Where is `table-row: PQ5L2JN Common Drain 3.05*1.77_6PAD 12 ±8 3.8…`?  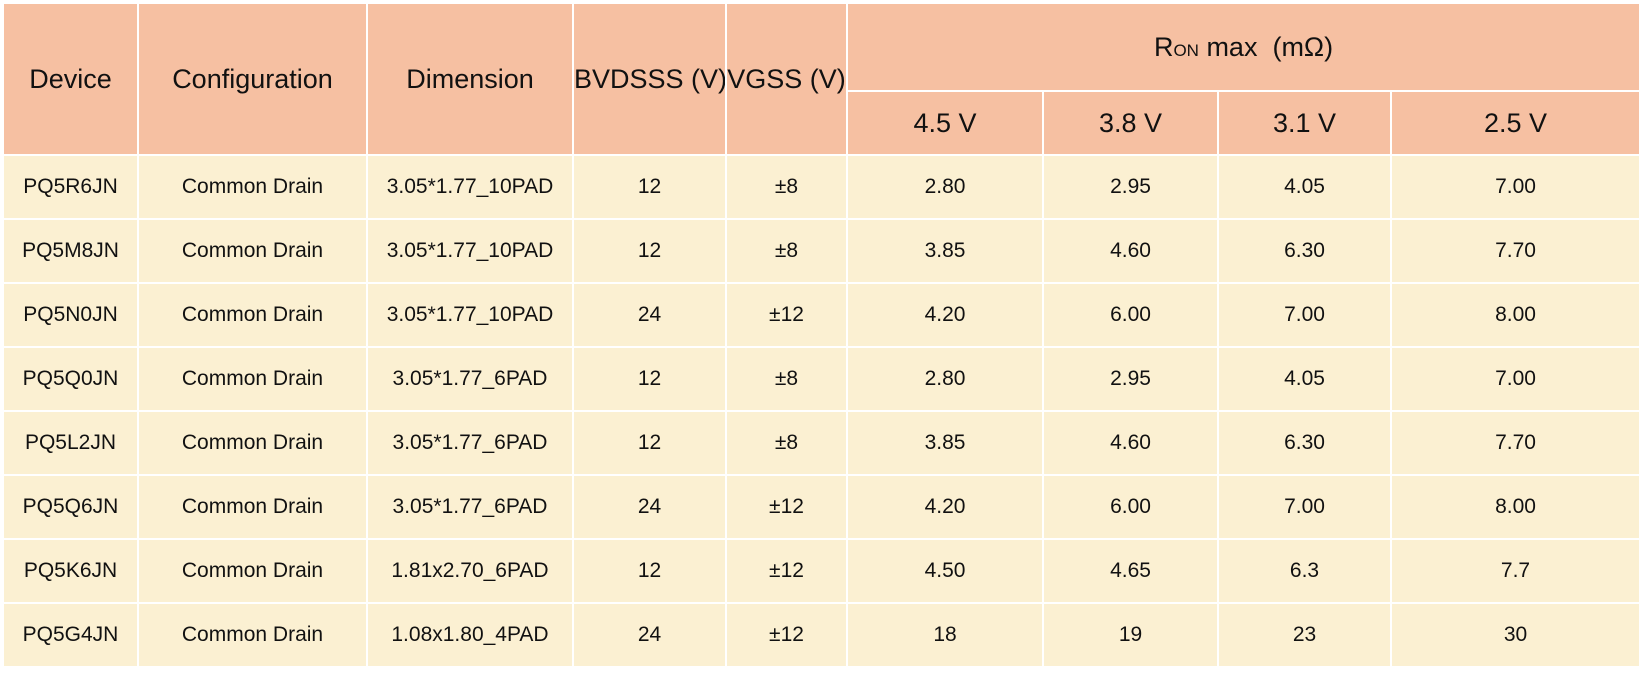 table-row: PQ5L2JN Common Drain 3.05*1.77_6PAD 12 ±8 3.8… is located at coordinates (821, 443).